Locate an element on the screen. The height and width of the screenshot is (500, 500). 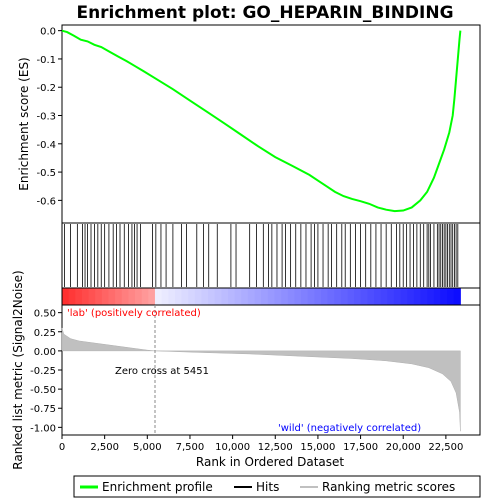
enrichment-y-tick-label: 0.0 is located at coordinates (48, 32).